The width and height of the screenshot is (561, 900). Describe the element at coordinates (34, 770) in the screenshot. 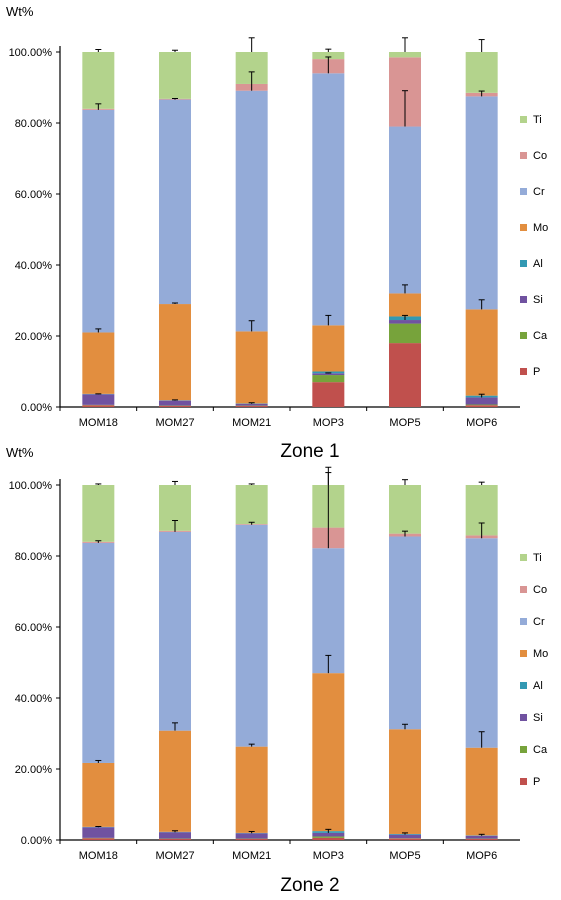

I see `y-tick-label: 20.00%` at that location.